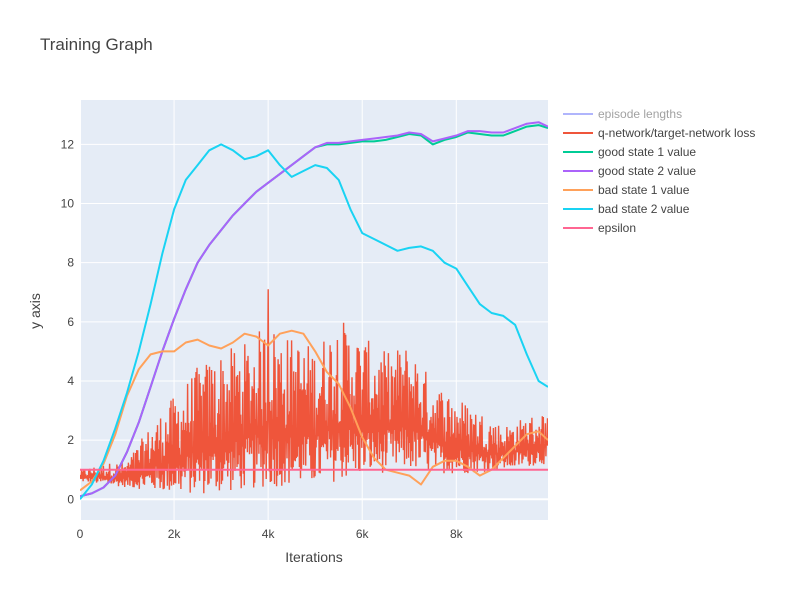  Describe the element at coordinates (70, 322) in the screenshot. I see `y-tick-label: 6` at that location.